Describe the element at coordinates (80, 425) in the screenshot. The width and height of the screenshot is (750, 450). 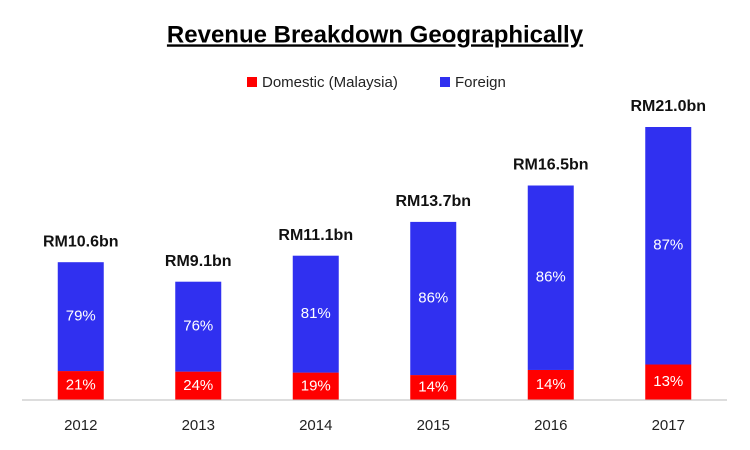
I see `x-tick-label: 2012` at that location.